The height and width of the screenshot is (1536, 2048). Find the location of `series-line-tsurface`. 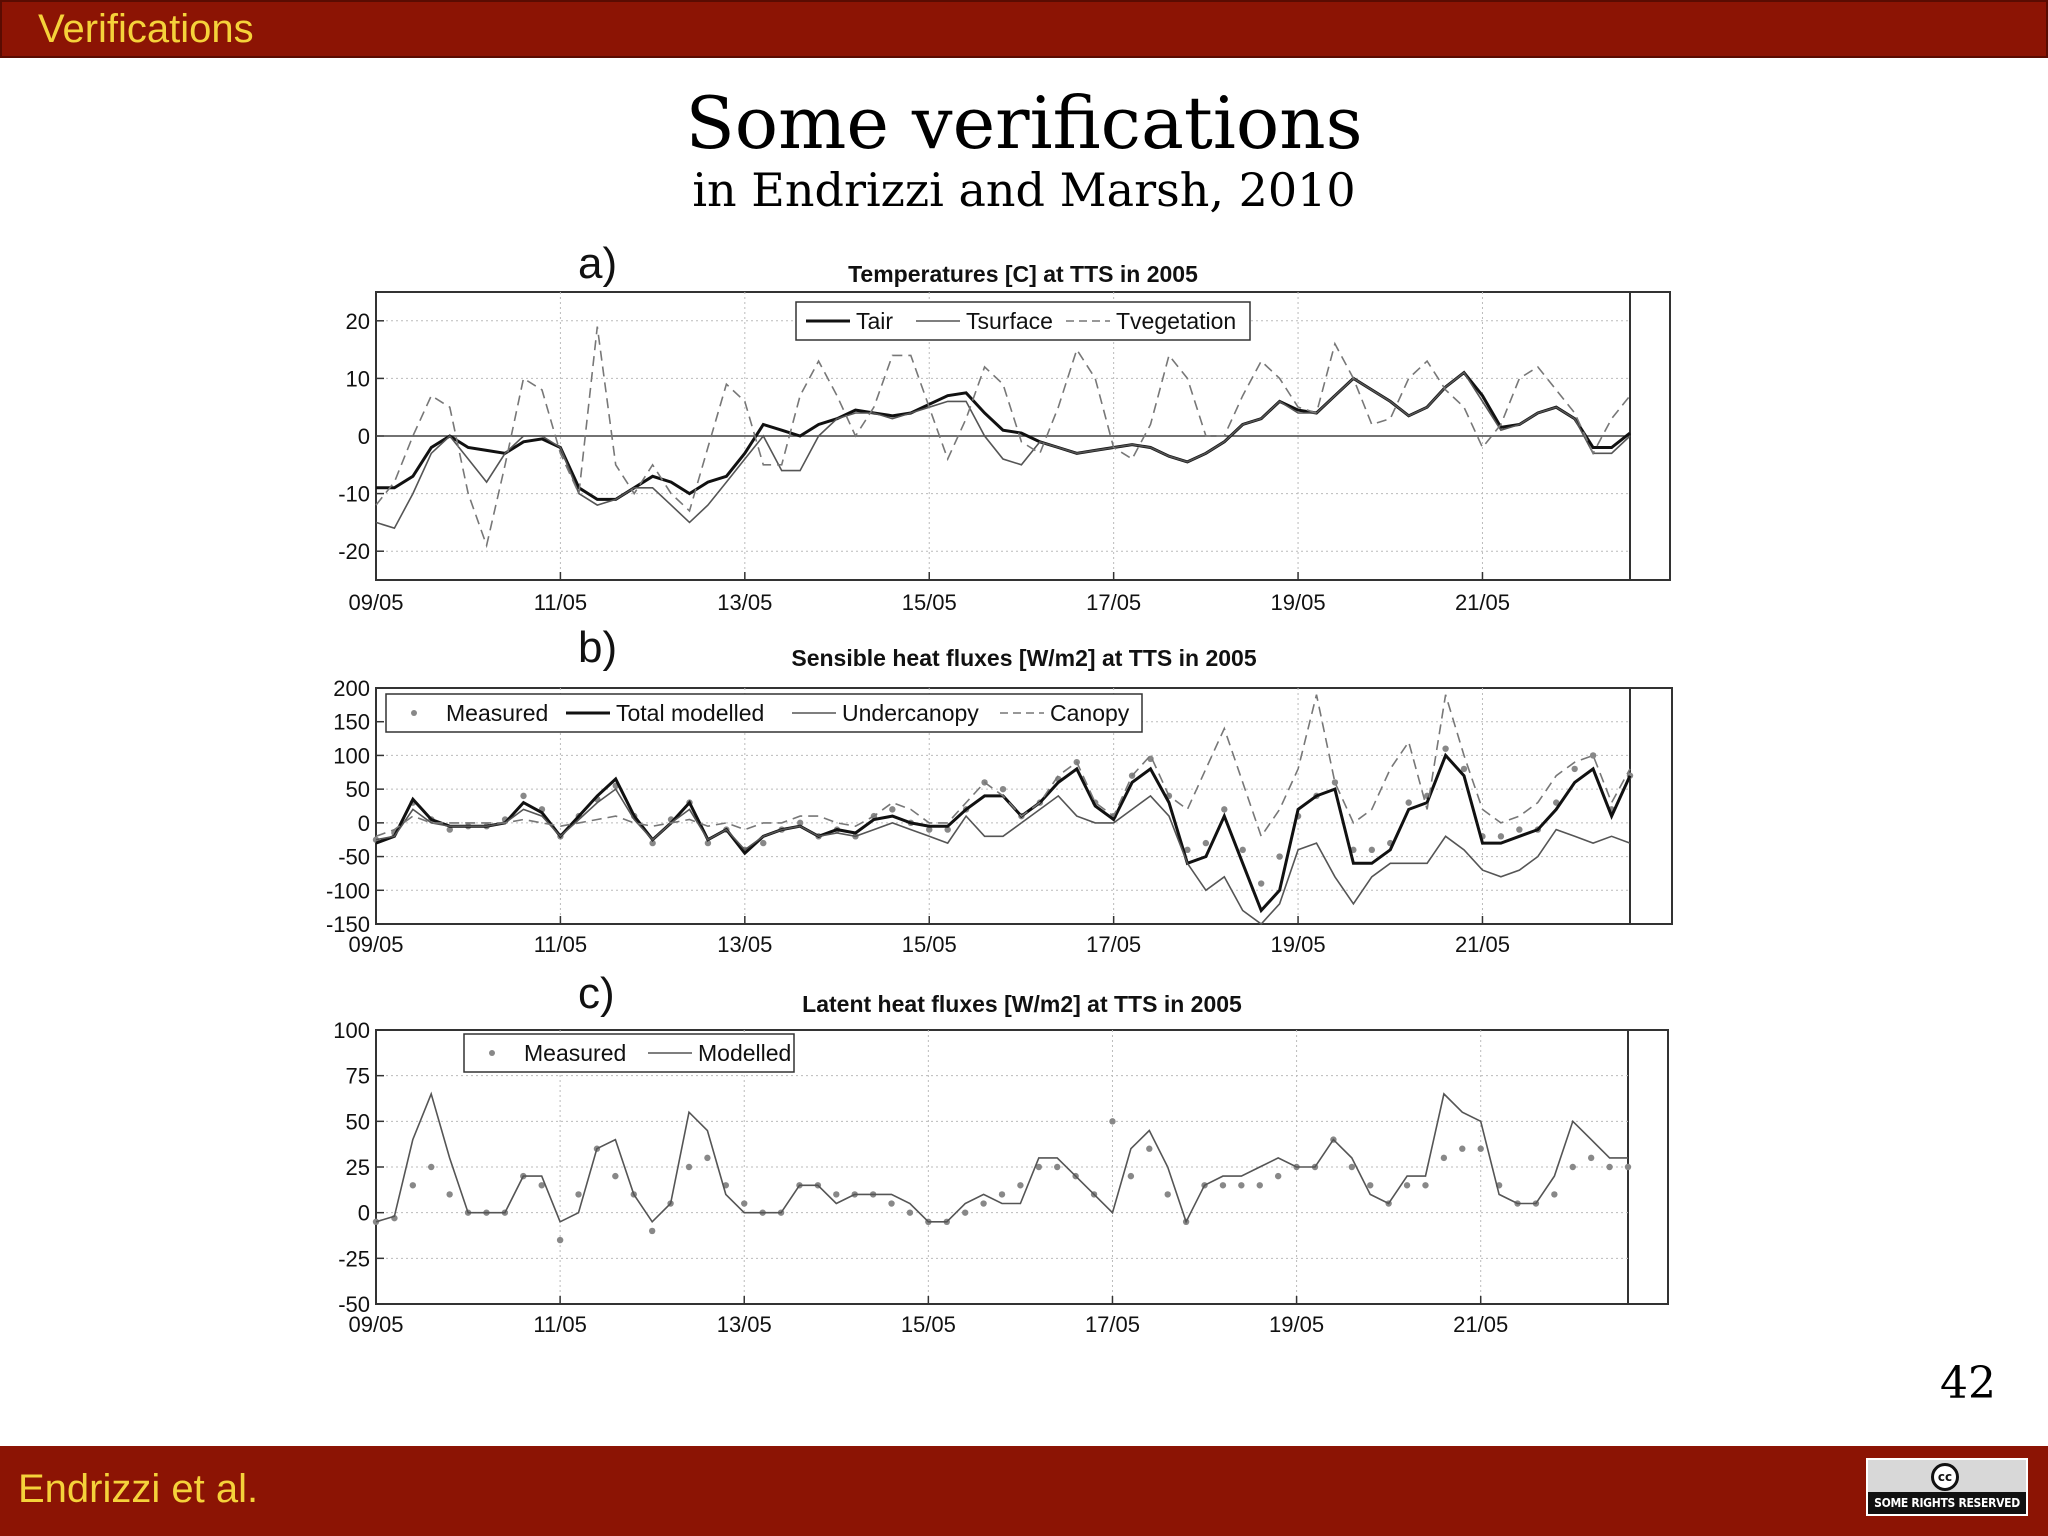

series-line-tsurface is located at coordinates (1003, 450).